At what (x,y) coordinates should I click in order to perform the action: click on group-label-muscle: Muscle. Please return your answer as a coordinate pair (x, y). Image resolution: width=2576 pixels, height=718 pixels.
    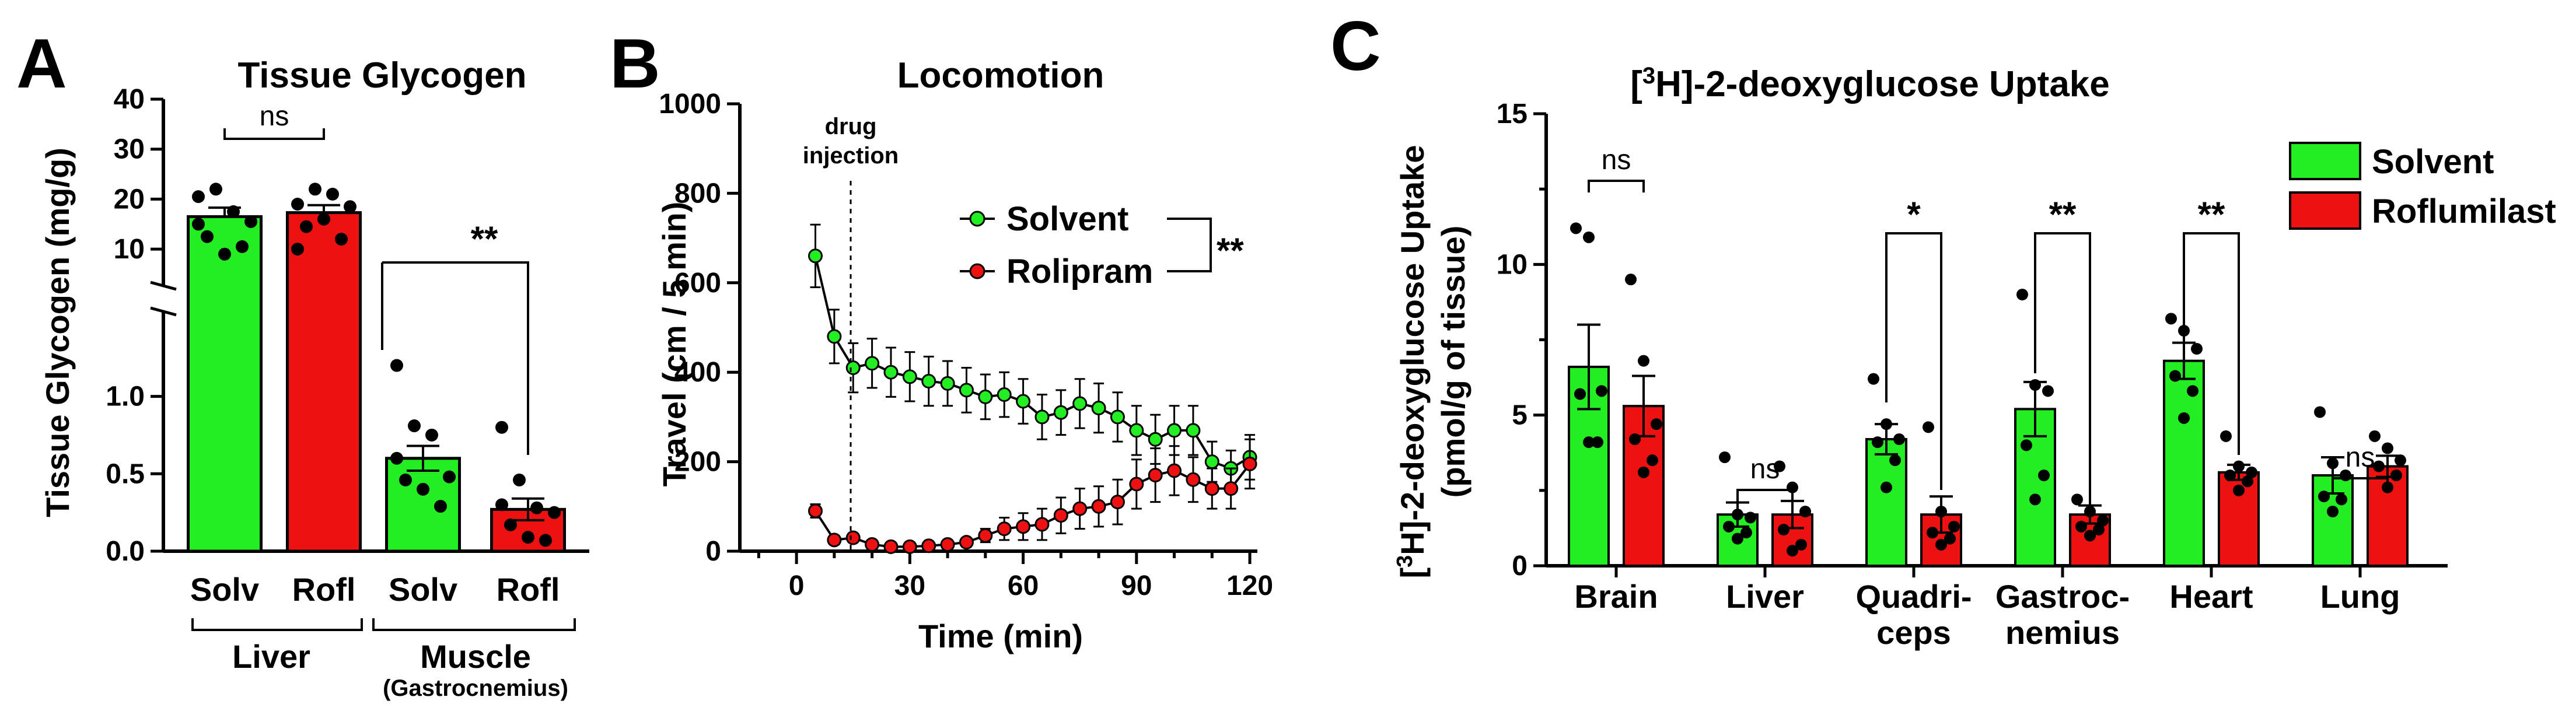
    Looking at the image, I should click on (475, 657).